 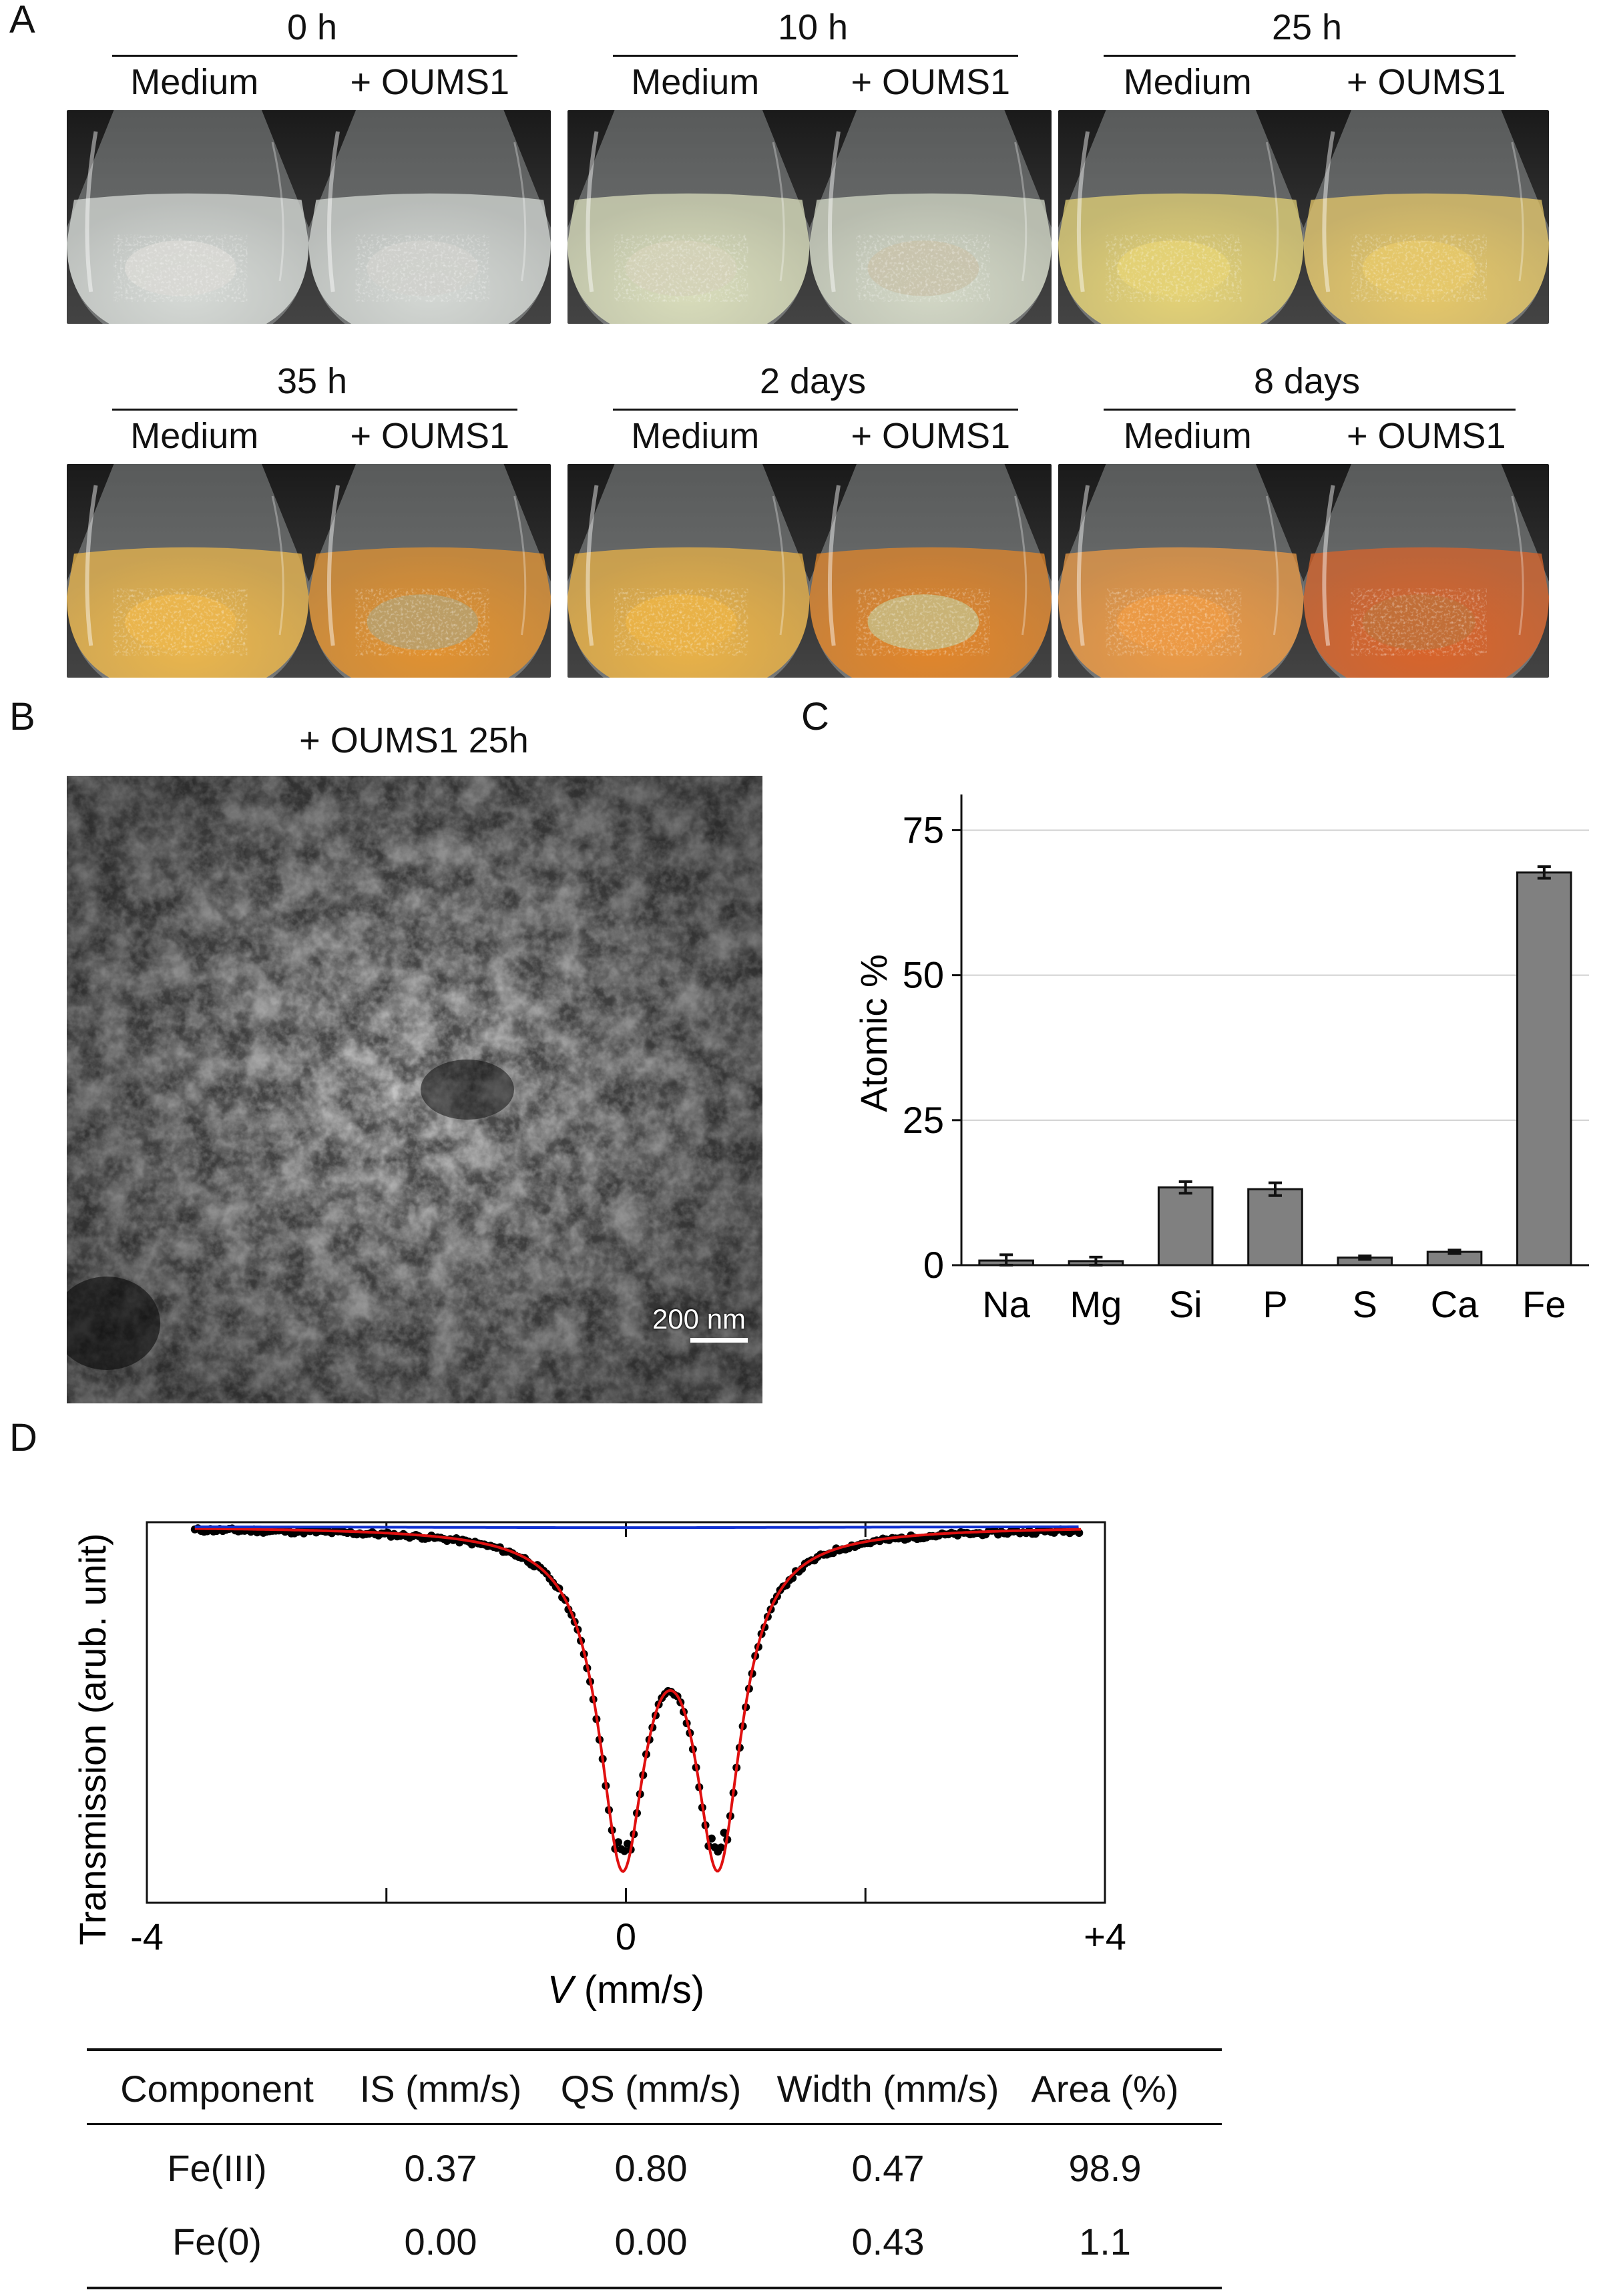 I want to click on timepoint-label: 10 h, so click(x=813, y=27).